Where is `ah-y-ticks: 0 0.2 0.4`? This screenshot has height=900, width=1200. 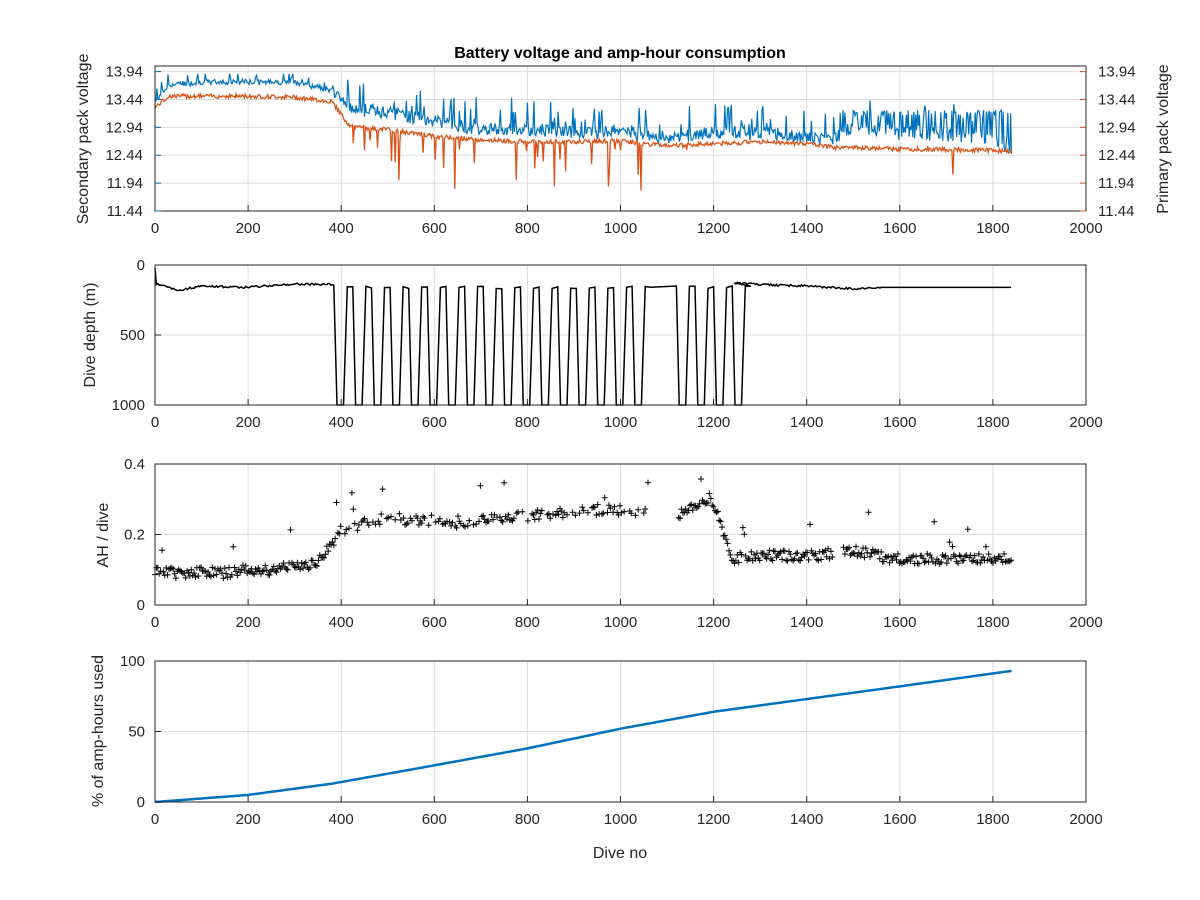
ah-y-ticks: 0 0.2 0.4 is located at coordinates (142, 535).